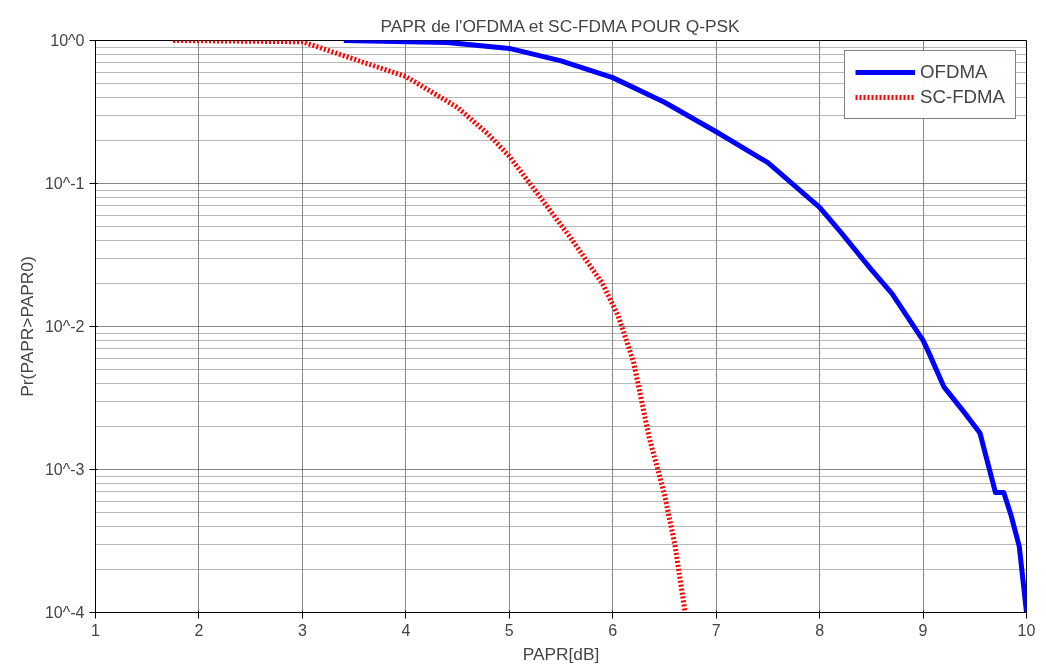 This screenshot has width=1046, height=672. Describe the element at coordinates (954, 72) in the screenshot. I see `legend-label: OFDMA` at that location.